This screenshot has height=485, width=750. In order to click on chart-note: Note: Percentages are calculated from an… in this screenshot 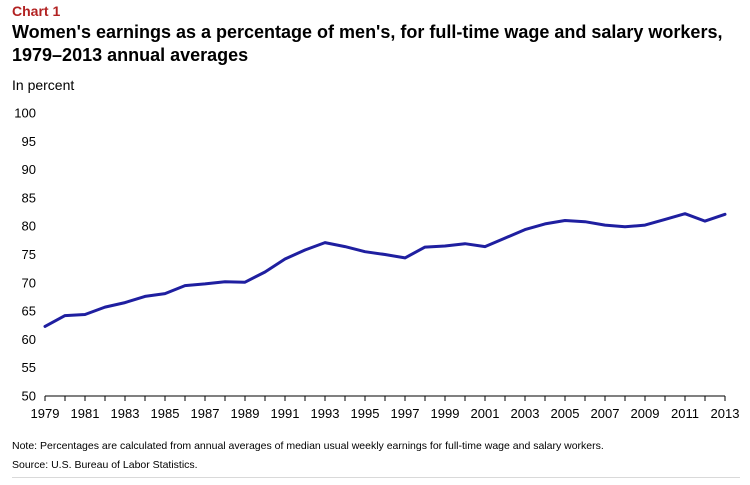, I will do `click(308, 446)`.